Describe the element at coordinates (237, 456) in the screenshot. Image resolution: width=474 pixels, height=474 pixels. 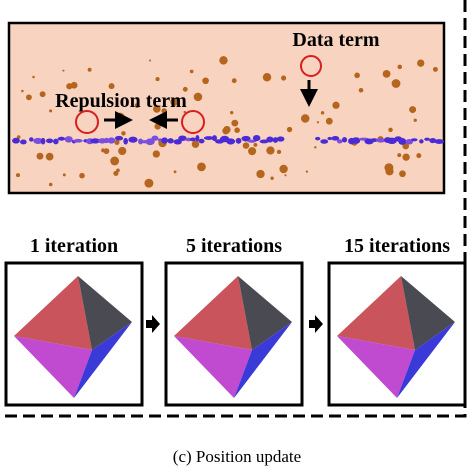
I see `caption: (c) Position update` at that location.